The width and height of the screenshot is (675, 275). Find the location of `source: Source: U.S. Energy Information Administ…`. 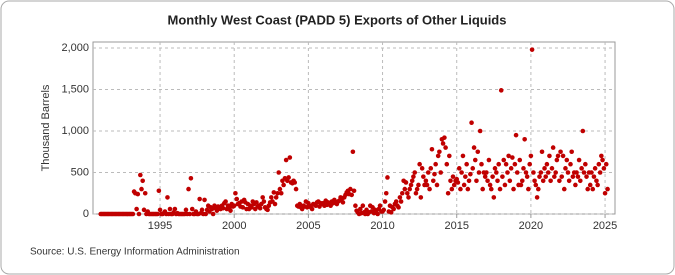

source: Source: U.S. Energy Information Administ… is located at coordinates (135, 252).